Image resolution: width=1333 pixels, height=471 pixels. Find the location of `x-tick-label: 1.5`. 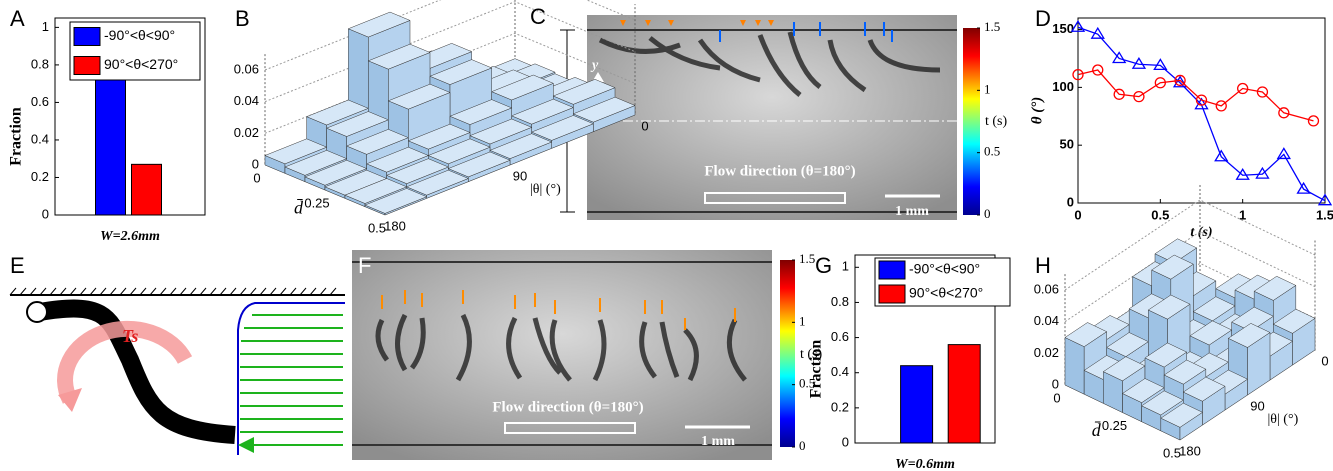

x-tick-label: 1.5 is located at coordinates (1324, 214).